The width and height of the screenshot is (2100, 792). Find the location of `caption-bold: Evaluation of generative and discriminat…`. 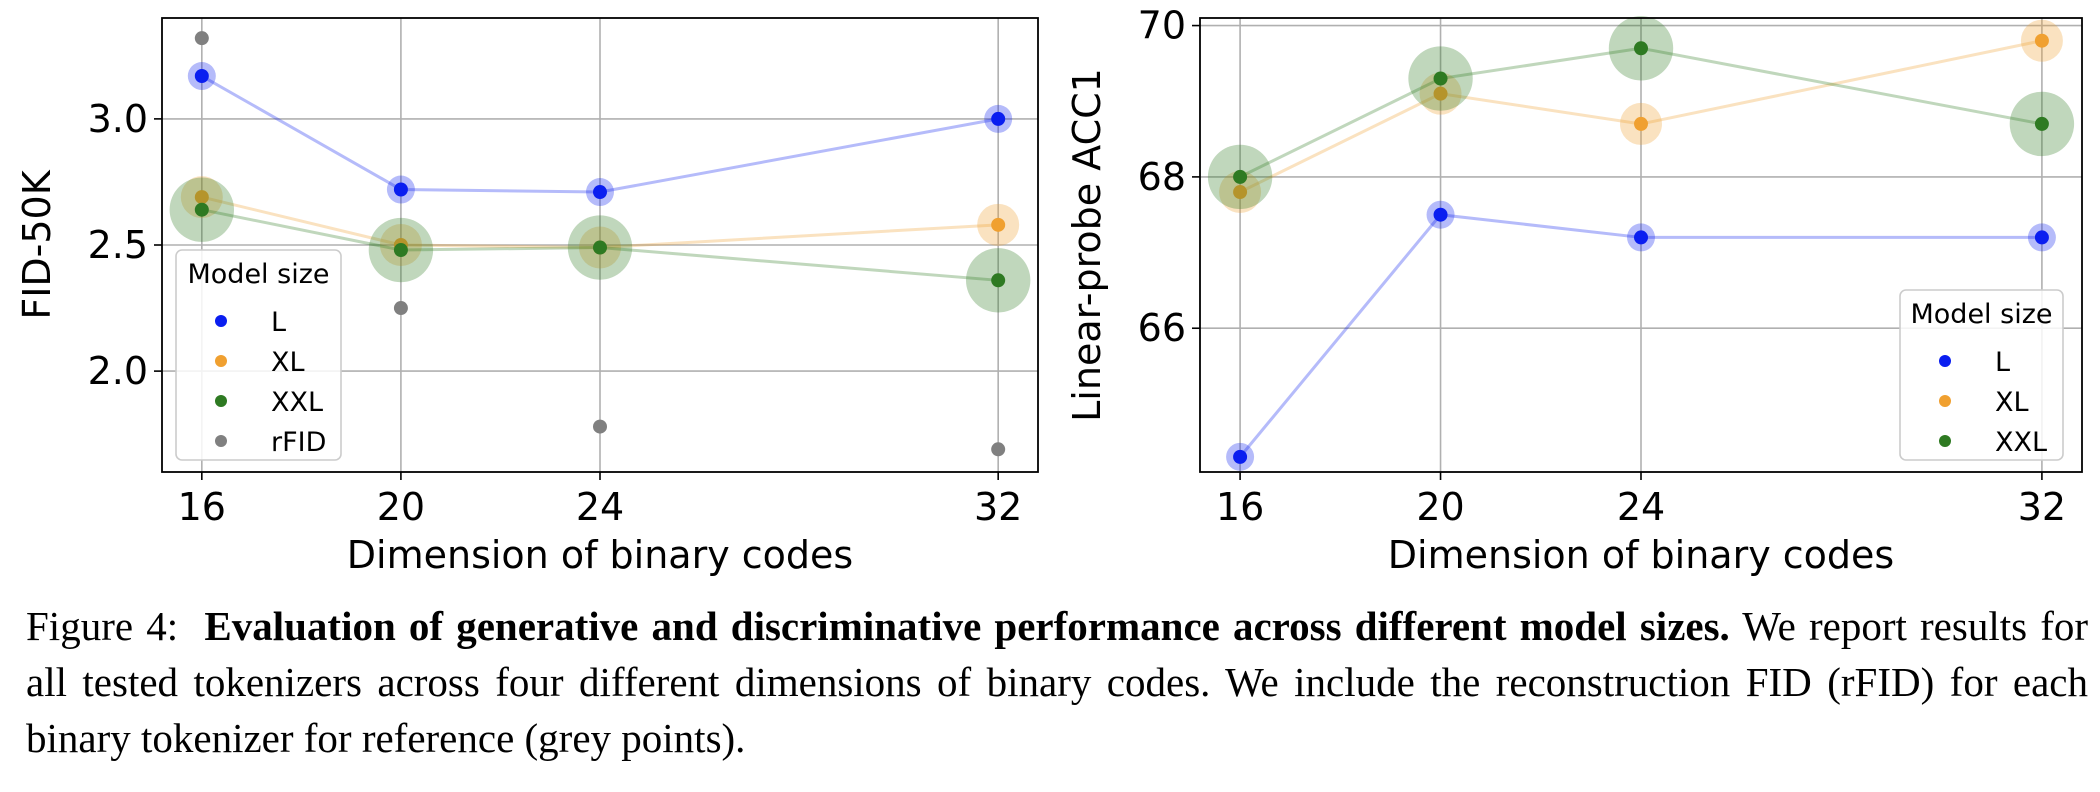

caption-bold: Evaluation of generative and discriminat… is located at coordinates (967, 626).